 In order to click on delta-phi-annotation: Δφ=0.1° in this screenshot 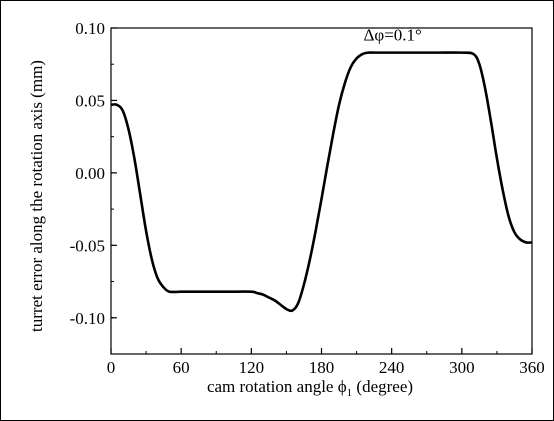, I will do `click(392, 34)`.